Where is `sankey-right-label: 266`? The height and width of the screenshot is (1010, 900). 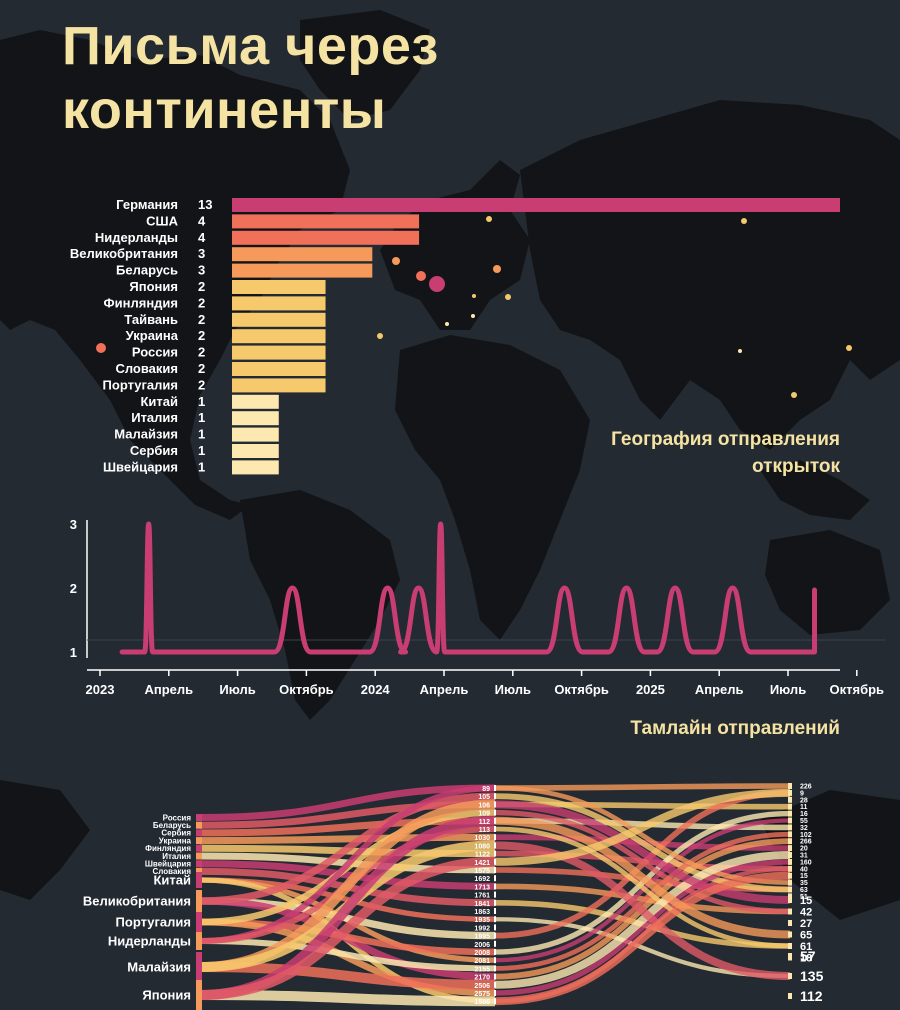 sankey-right-label: 266 is located at coordinates (806, 842).